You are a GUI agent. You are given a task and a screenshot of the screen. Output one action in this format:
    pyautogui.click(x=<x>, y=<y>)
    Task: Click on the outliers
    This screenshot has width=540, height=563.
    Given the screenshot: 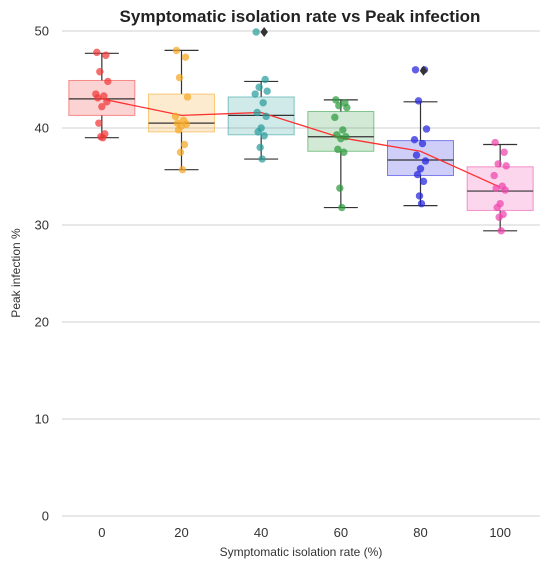 What is the action you would take?
    pyautogui.click(x=344, y=51)
    